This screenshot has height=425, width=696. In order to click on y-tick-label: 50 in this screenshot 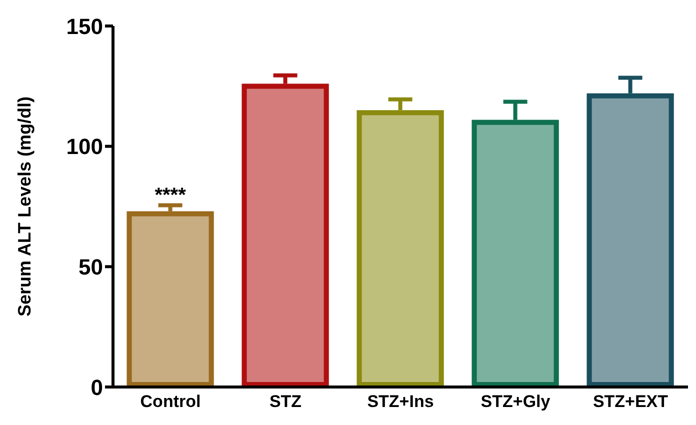, I will do `click(90, 267)`.